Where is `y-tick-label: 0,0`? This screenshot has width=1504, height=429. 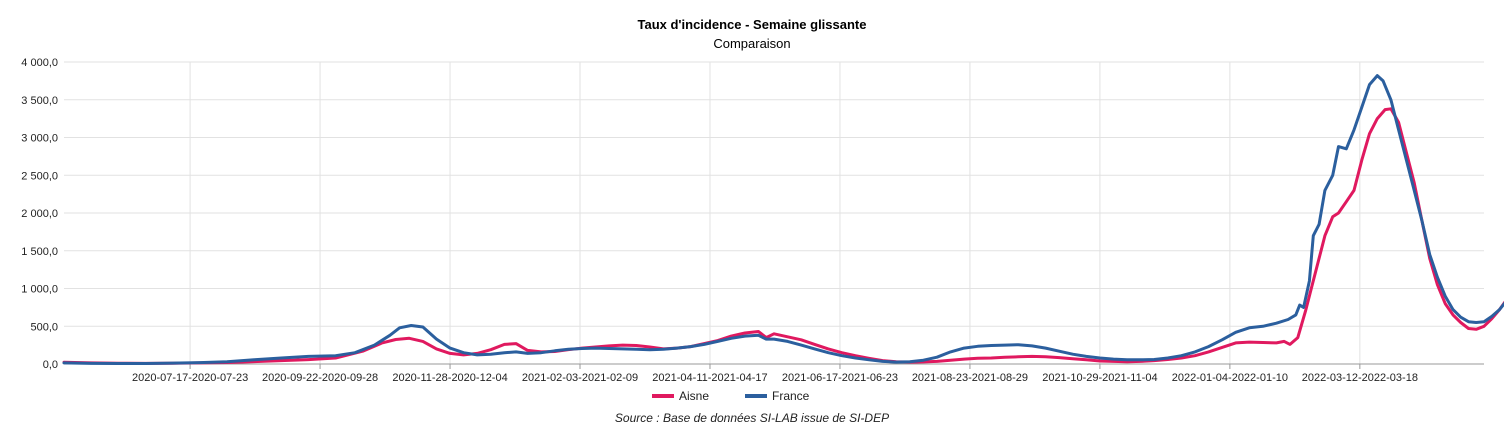
y-tick-label: 0,0 is located at coordinates (50, 365).